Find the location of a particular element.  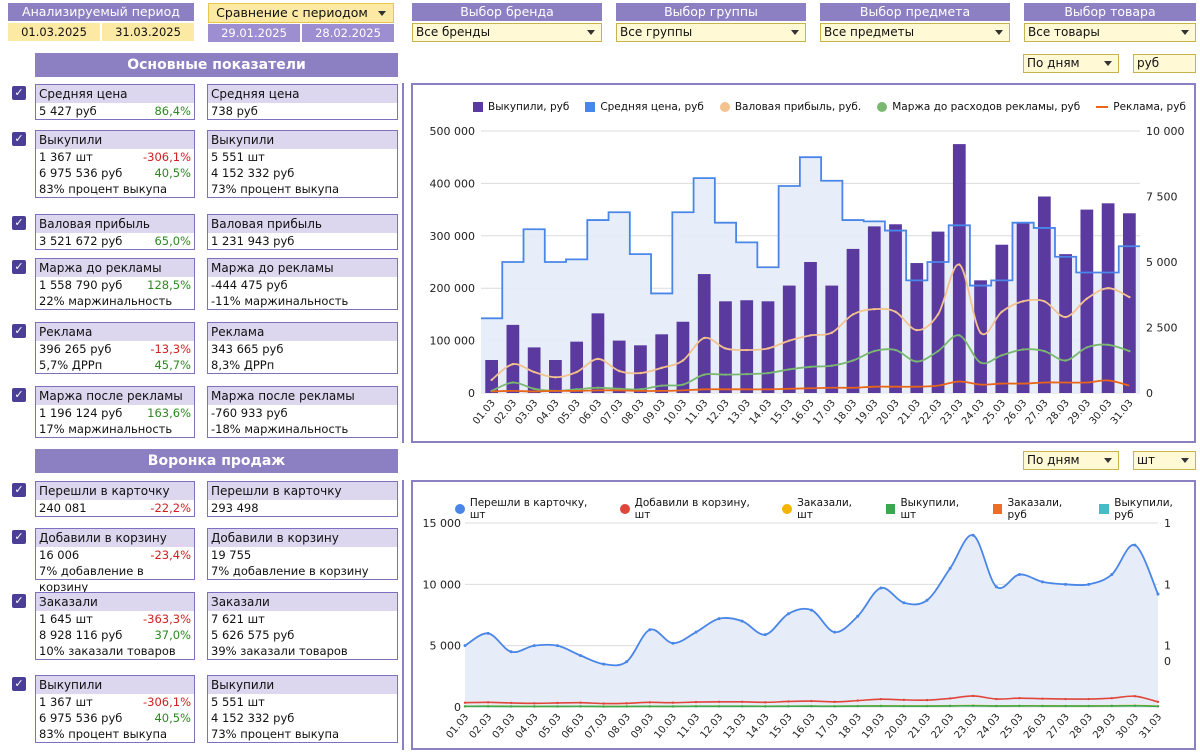

funnel-unit-select: шт is located at coordinates (1164, 460).